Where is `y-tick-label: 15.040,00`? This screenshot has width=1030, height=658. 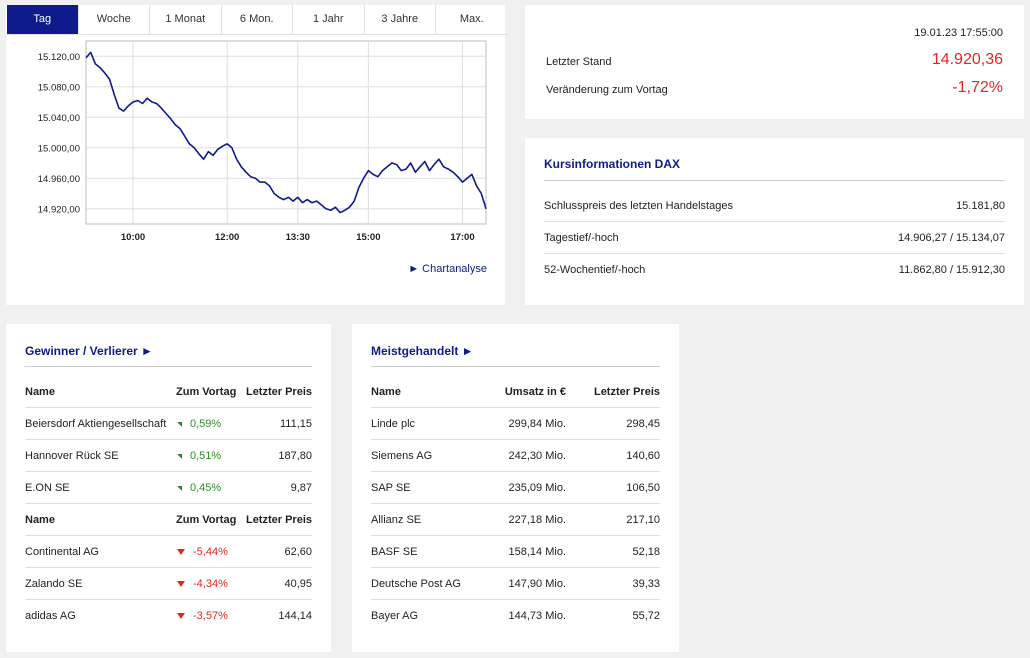
y-tick-label: 15.040,00 is located at coordinates (59, 118).